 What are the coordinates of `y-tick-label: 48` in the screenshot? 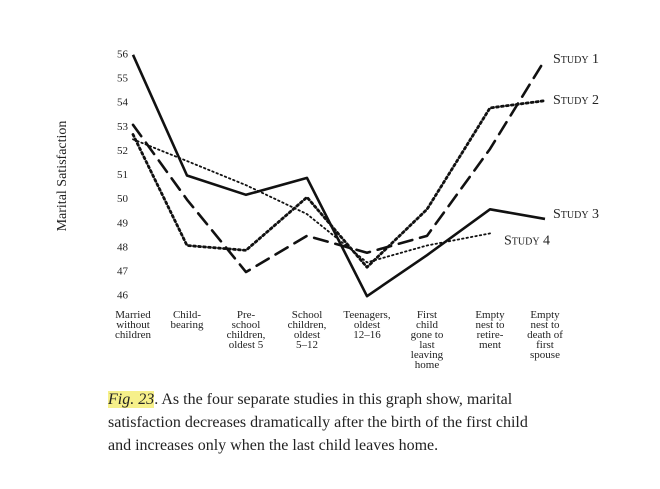 It's located at (123, 247).